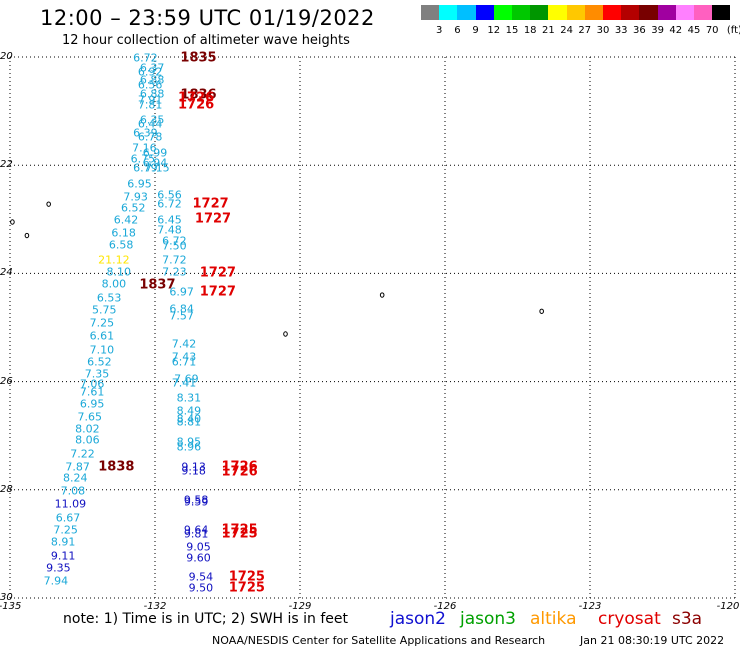 The height and width of the screenshot is (650, 740). What do you see at coordinates (196, 502) in the screenshot?
I see `wave-height-label: 9.59` at bounding box center [196, 502].